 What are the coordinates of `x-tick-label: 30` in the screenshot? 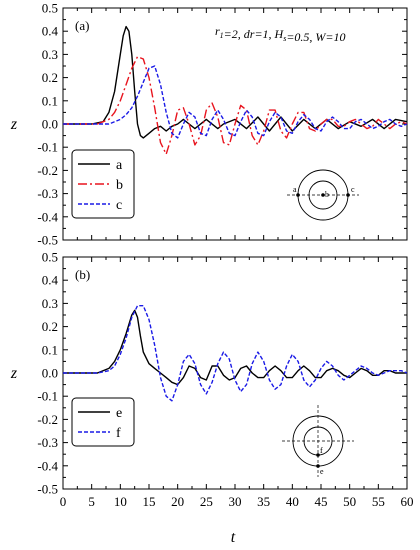 It's located at (235, 501).